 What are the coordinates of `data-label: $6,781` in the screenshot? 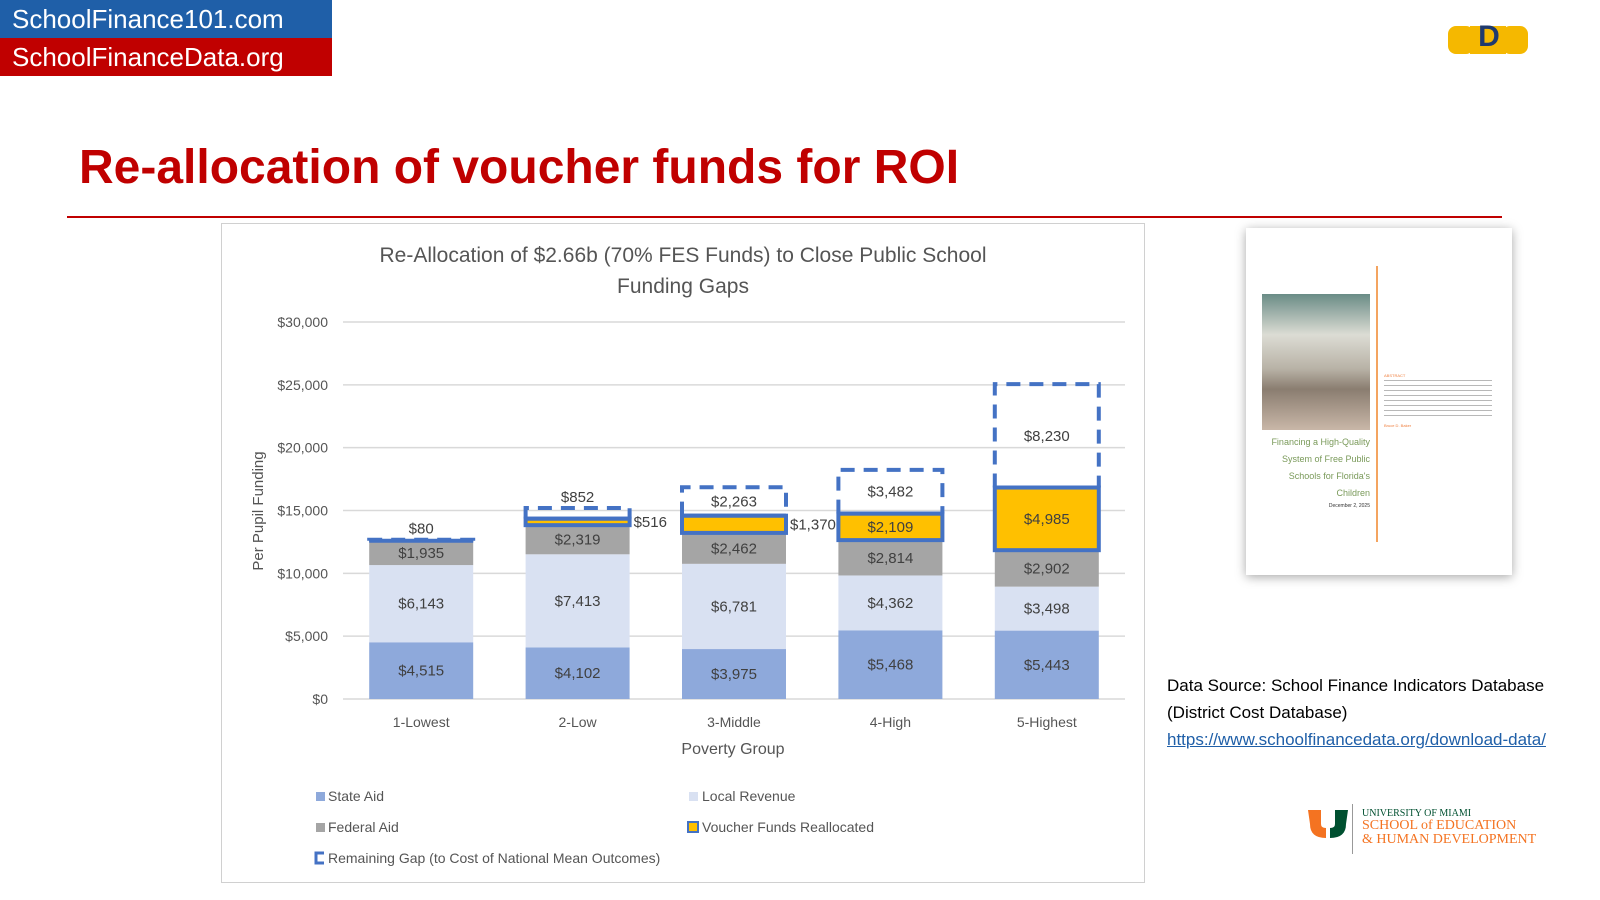 It's located at (734, 606).